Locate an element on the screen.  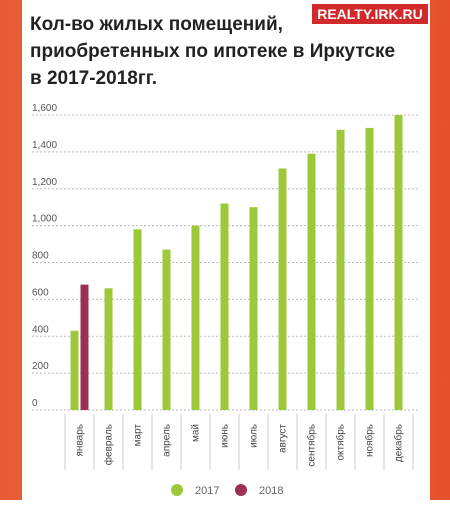
chart-title-line: в 2017-2018гг. is located at coordinates (93, 78).